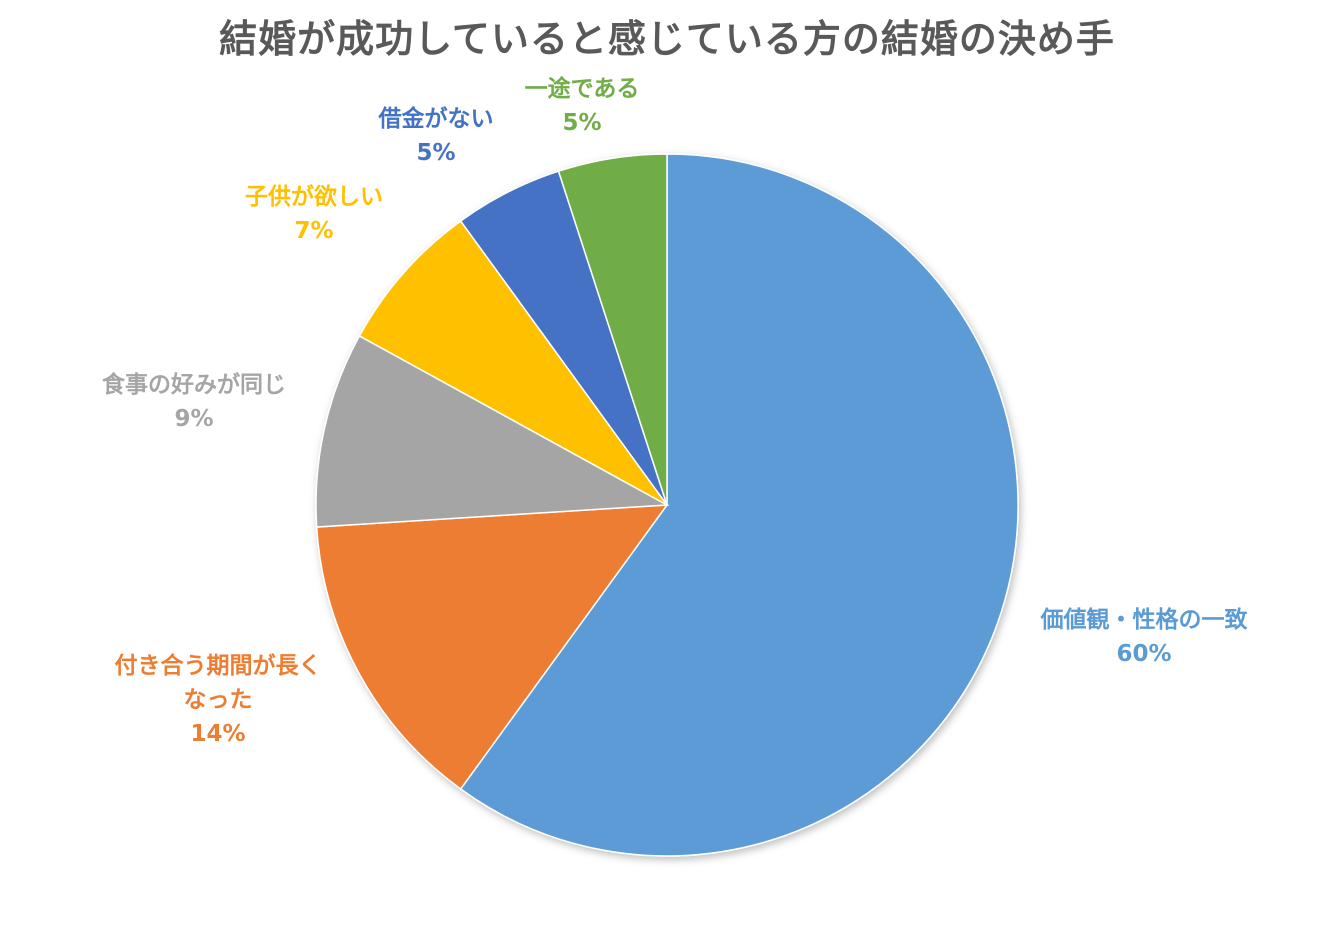  Describe the element at coordinates (194, 419) in the screenshot. I see `data-label-percent: 9%` at that location.